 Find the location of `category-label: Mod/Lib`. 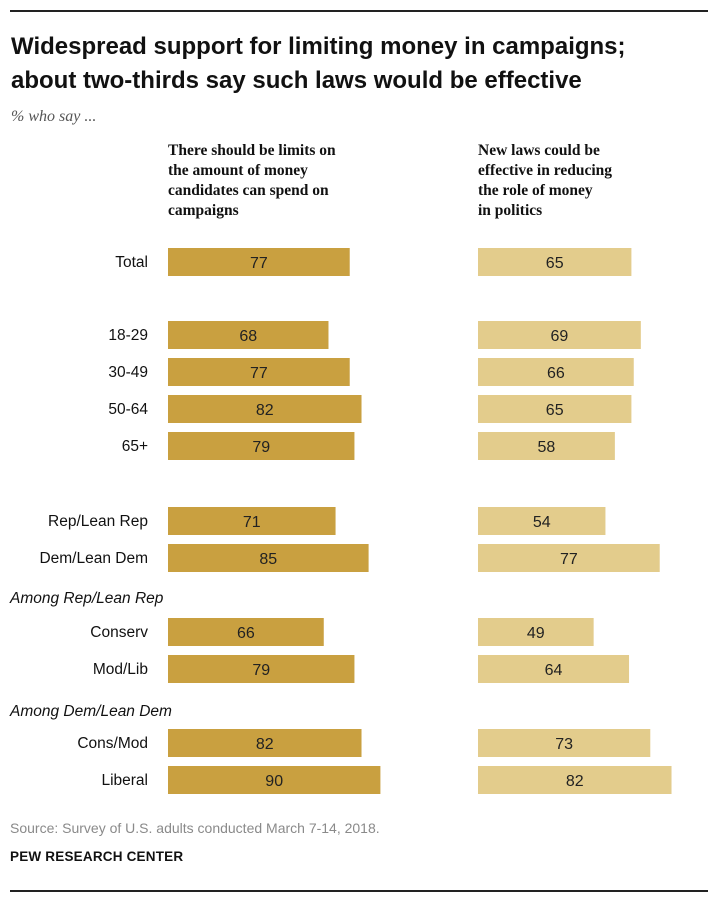

category-label: Mod/Lib is located at coordinates (120, 669).